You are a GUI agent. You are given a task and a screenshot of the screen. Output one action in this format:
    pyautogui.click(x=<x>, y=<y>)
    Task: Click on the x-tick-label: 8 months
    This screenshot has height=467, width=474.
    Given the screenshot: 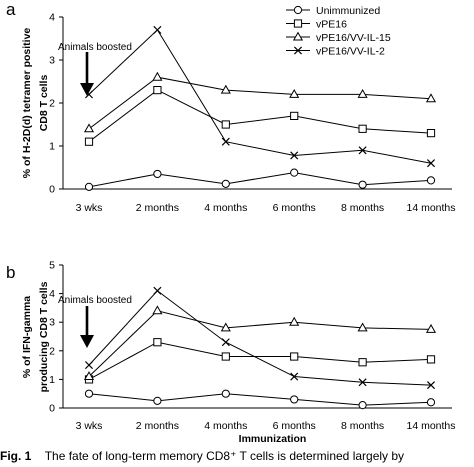 What is the action you would take?
    pyautogui.click(x=362, y=426)
    